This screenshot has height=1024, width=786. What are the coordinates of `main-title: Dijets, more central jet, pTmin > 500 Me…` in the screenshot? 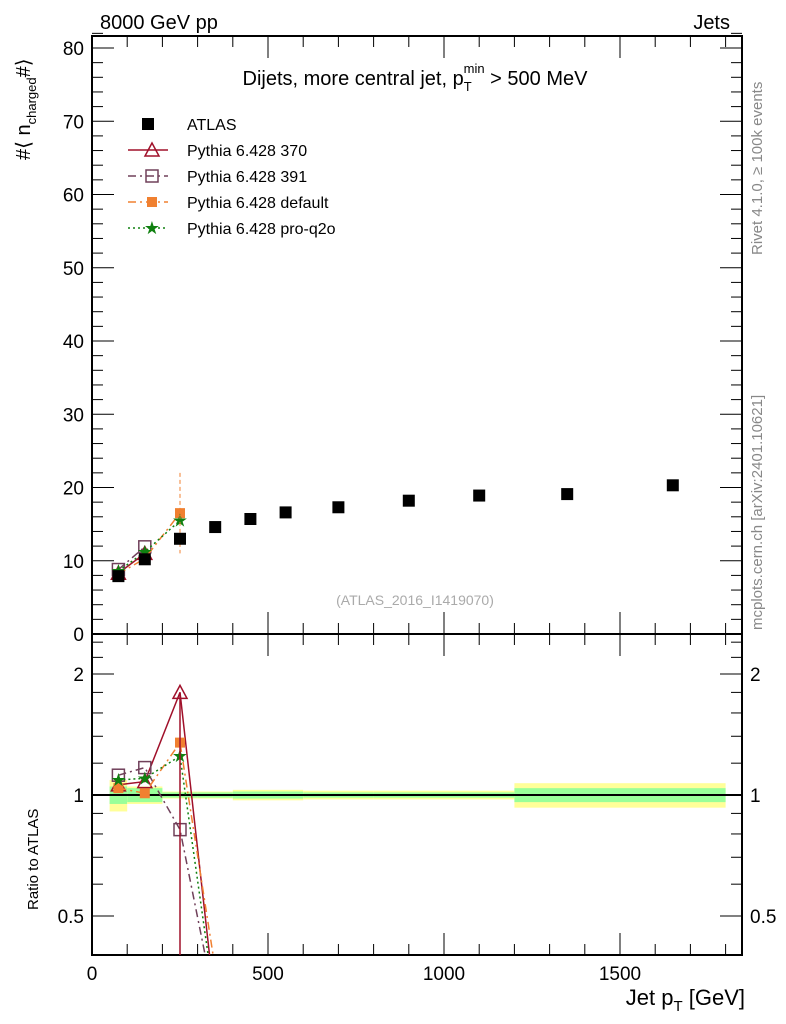 It's located at (416, 77).